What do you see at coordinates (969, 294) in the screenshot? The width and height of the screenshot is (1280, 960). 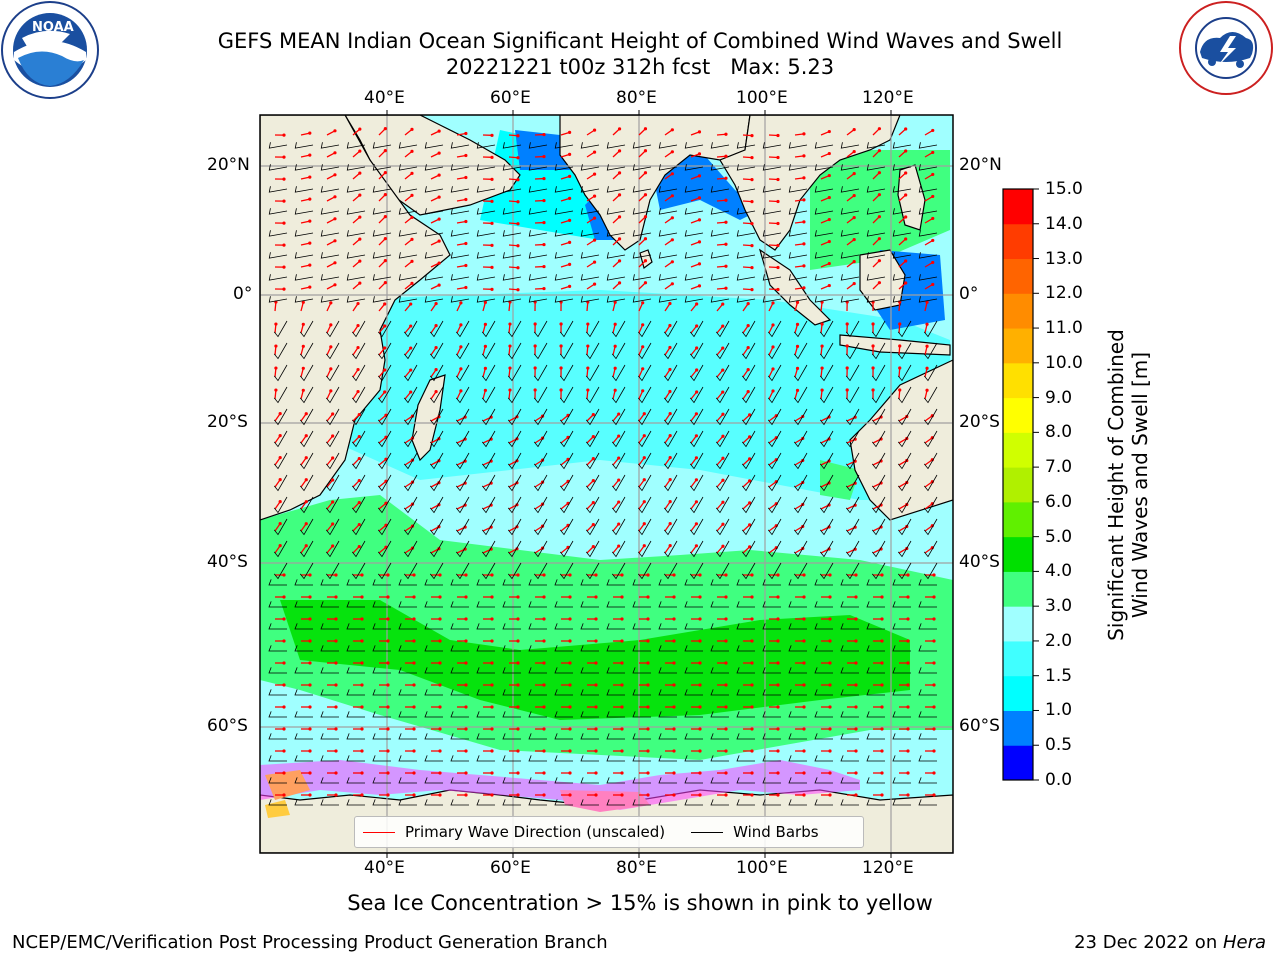 I see `lat-label-right: 0°` at bounding box center [969, 294].